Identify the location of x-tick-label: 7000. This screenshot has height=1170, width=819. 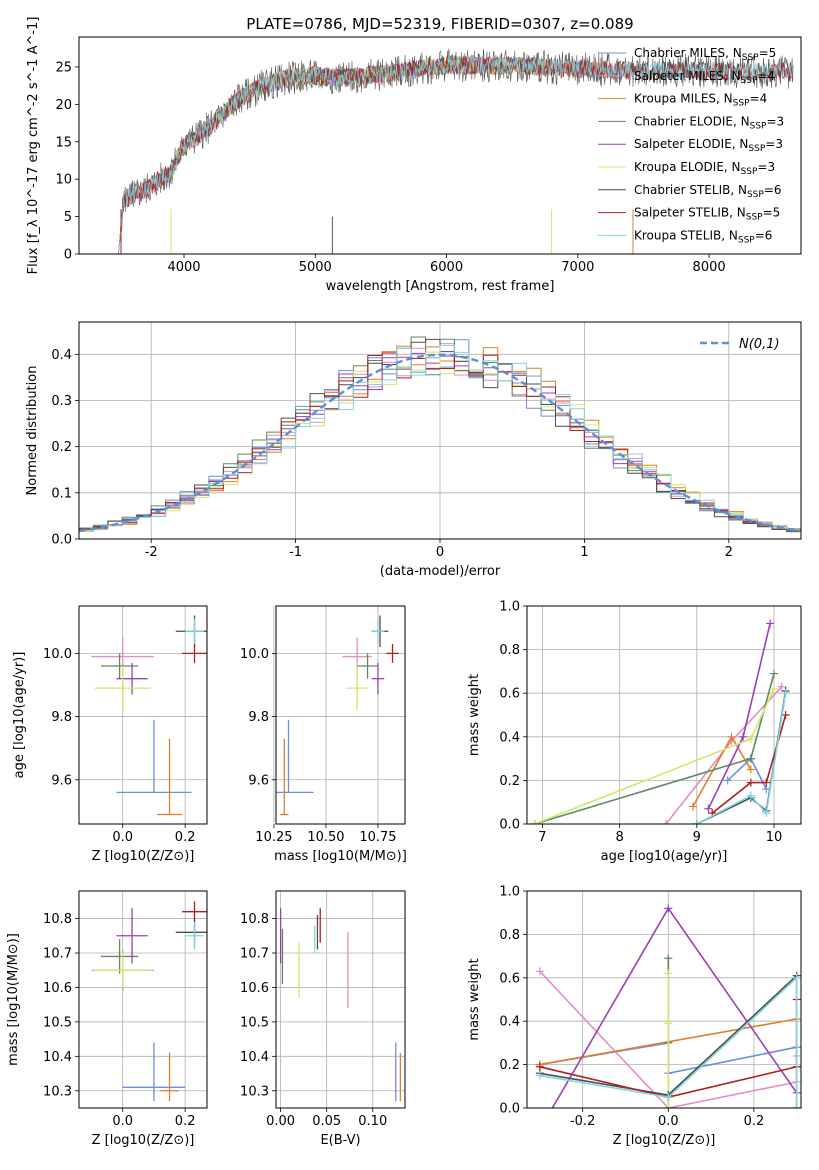
(577, 267).